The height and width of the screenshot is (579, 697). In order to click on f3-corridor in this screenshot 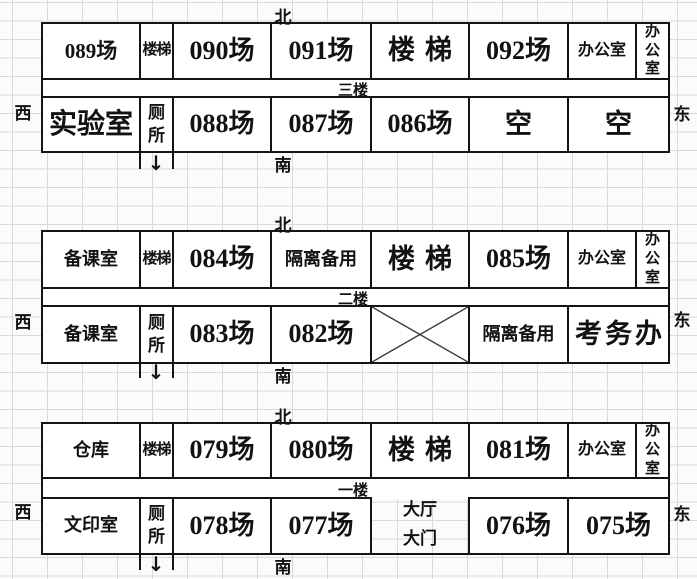, I will do `click(355, 88)`.